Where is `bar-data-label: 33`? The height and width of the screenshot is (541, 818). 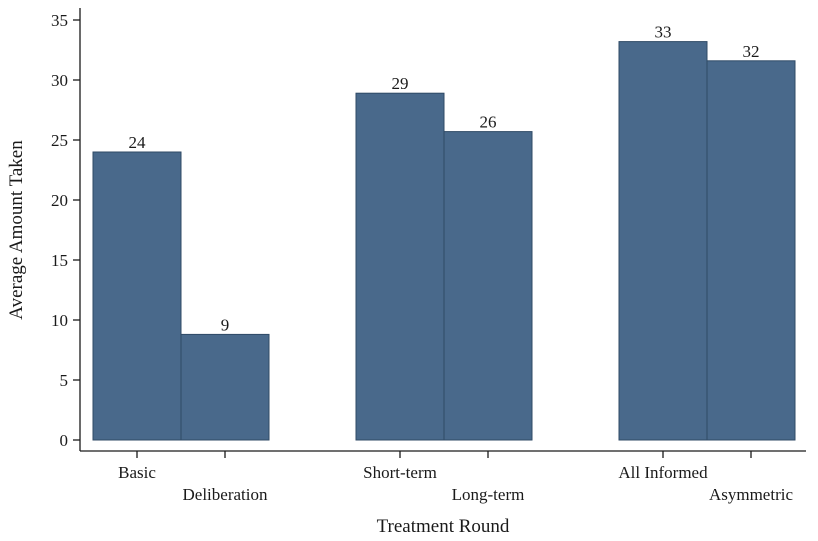 bar-data-label: 33 is located at coordinates (663, 32).